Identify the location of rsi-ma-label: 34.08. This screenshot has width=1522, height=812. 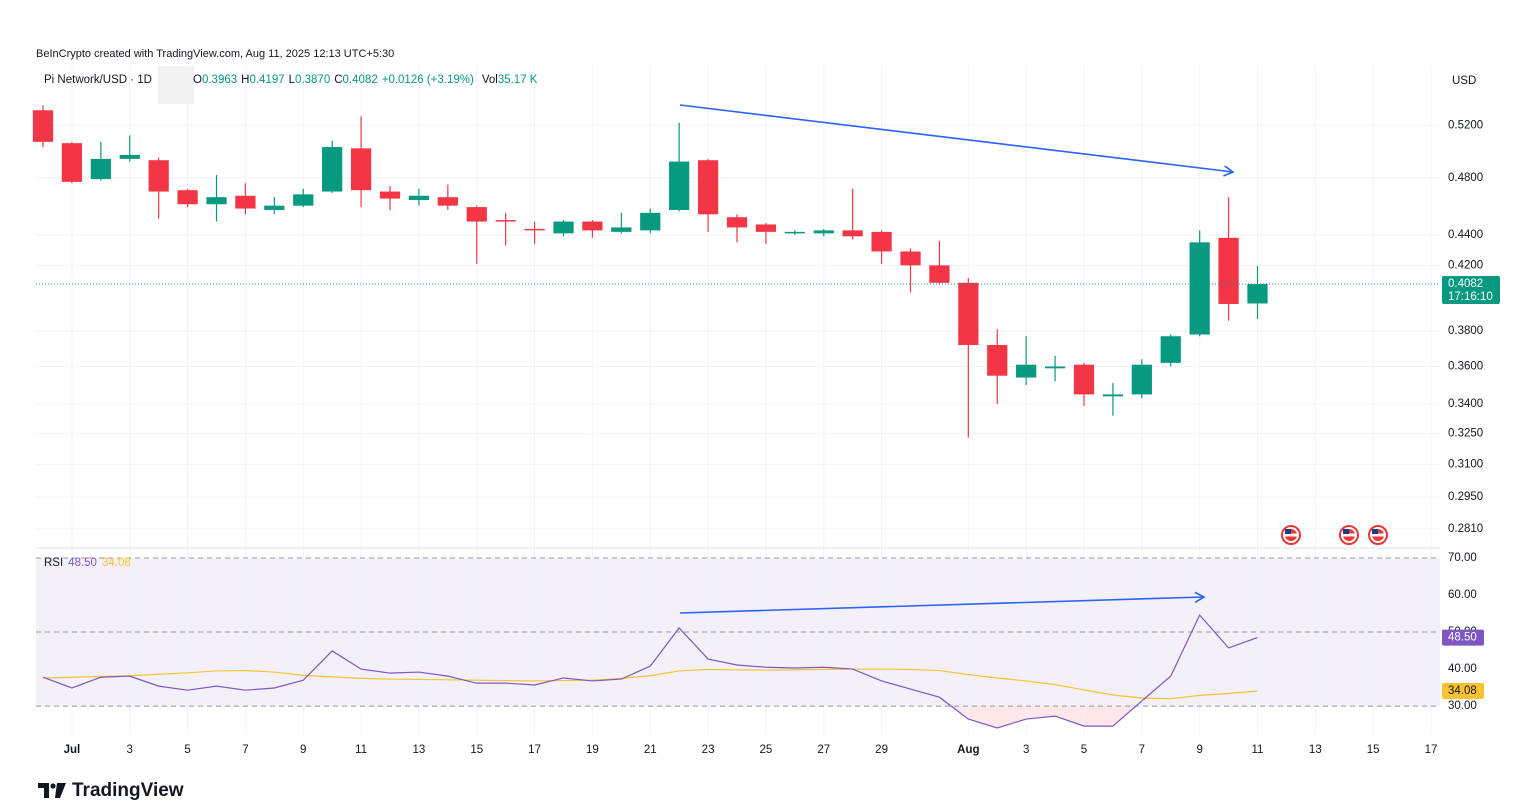
(1462, 691).